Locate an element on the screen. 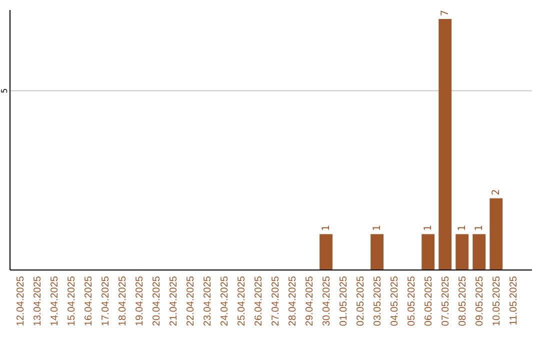 The width and height of the screenshot is (540, 340). x-tick-label: 07.05.2025 is located at coordinates (446, 301).